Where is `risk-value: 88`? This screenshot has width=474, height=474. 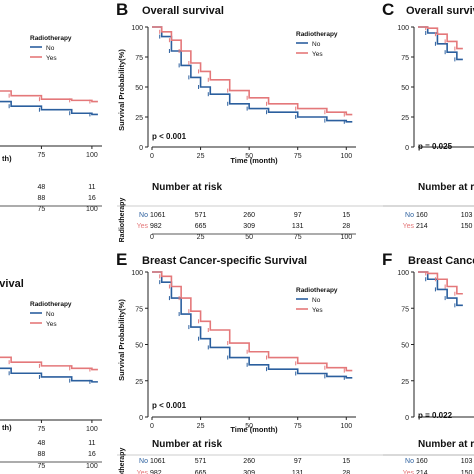
risk-value: 88 is located at coordinates (42, 454).